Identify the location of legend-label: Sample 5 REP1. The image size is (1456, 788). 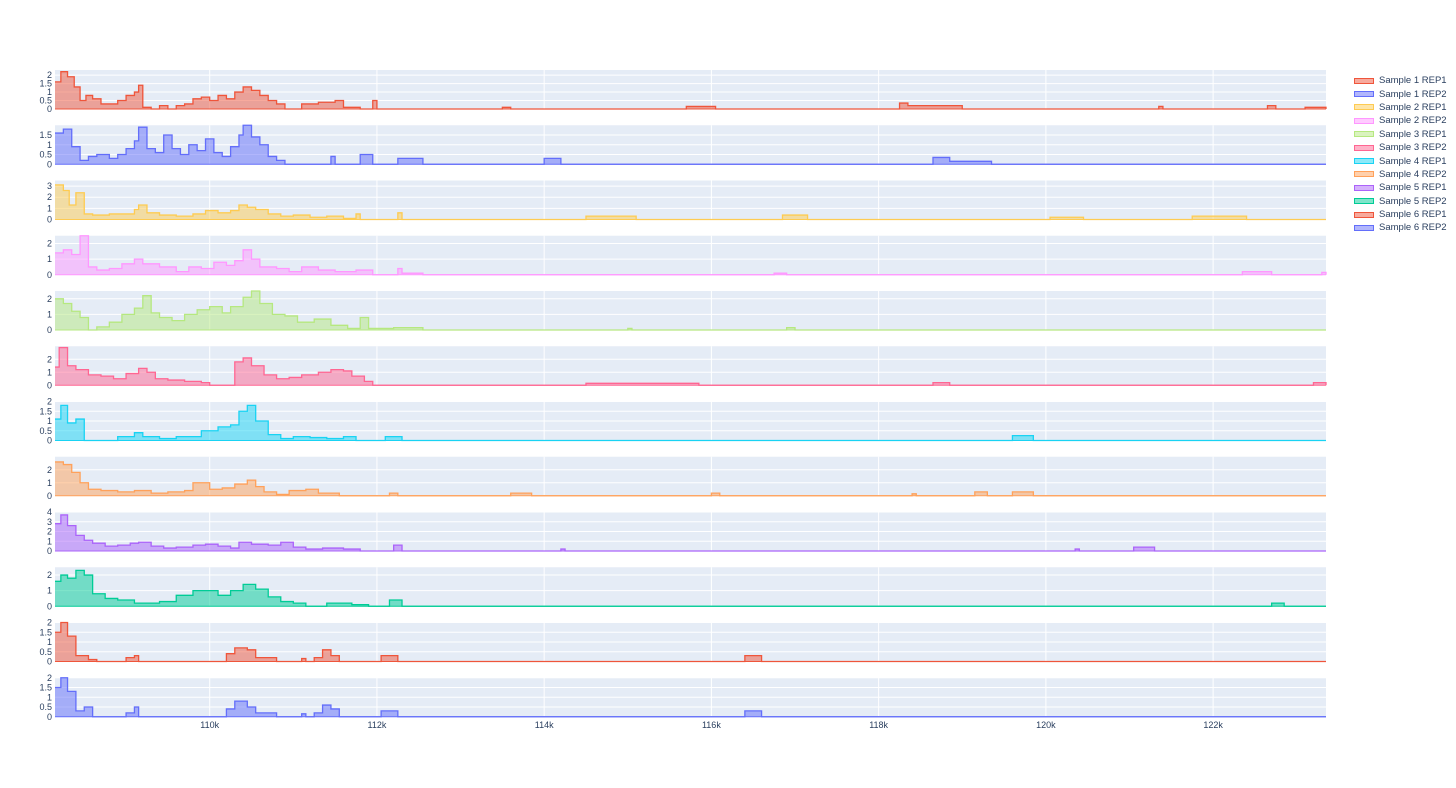
(1413, 188).